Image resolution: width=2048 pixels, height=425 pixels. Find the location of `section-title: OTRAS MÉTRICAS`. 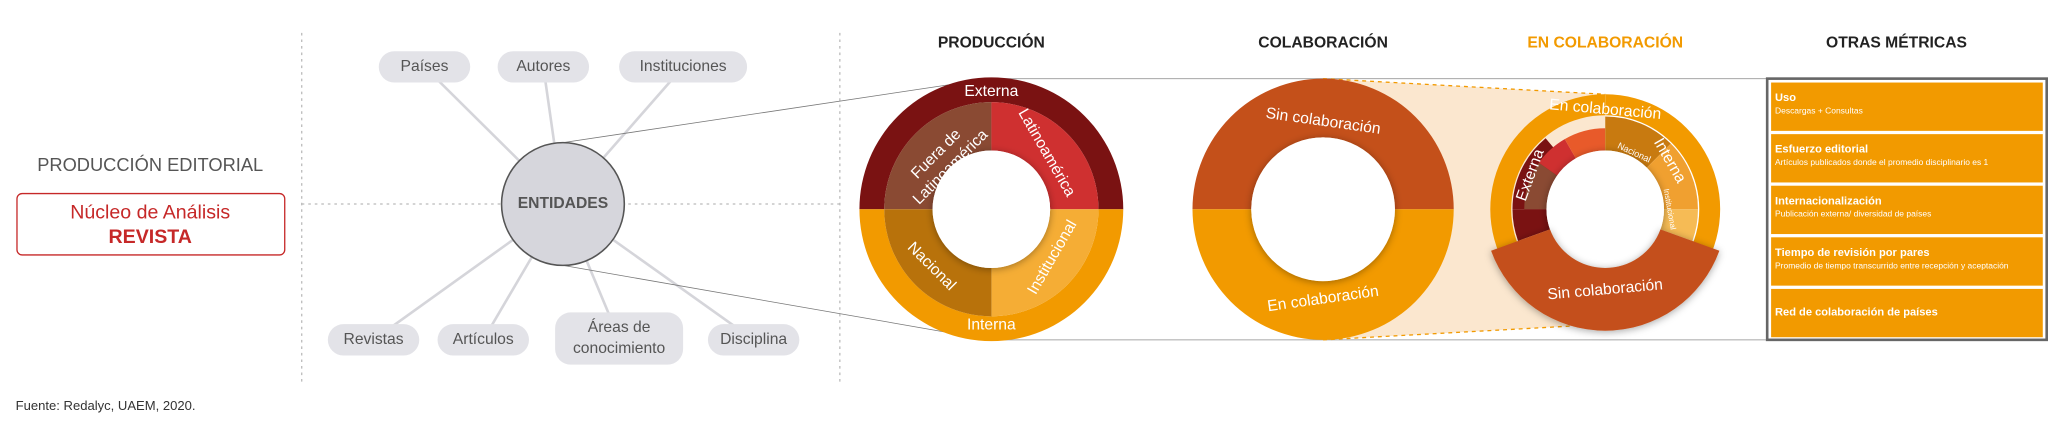

section-title: OTRAS MÉTRICAS is located at coordinates (1896, 41).